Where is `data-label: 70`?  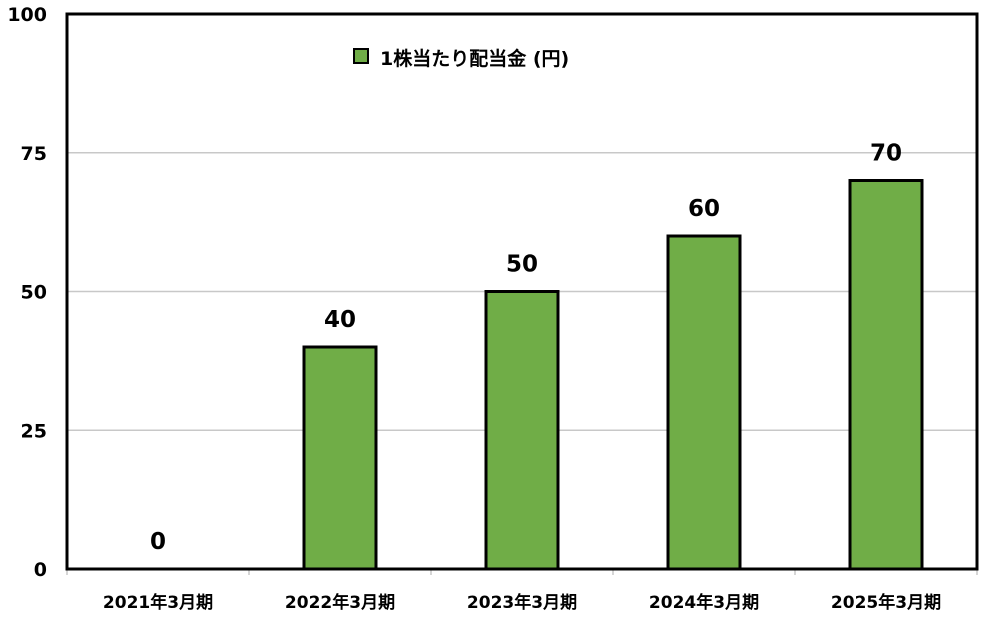
data-label: 70 is located at coordinates (886, 154).